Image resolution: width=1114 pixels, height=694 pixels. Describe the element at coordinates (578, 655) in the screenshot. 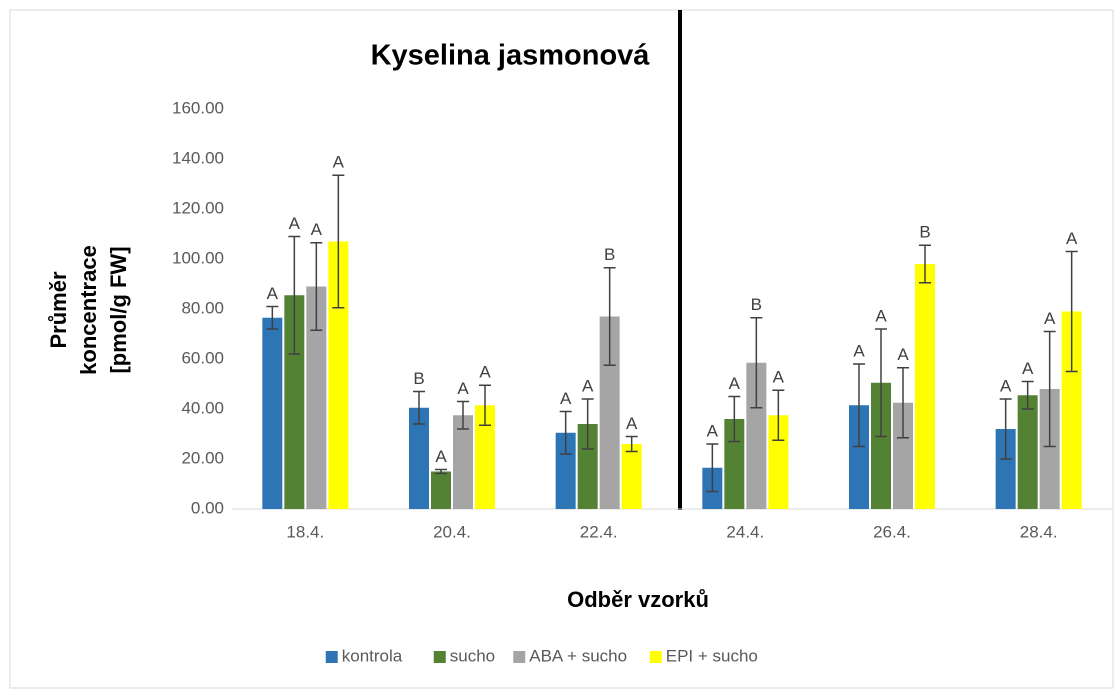

I see `legend-label: ABA + sucho` at that location.